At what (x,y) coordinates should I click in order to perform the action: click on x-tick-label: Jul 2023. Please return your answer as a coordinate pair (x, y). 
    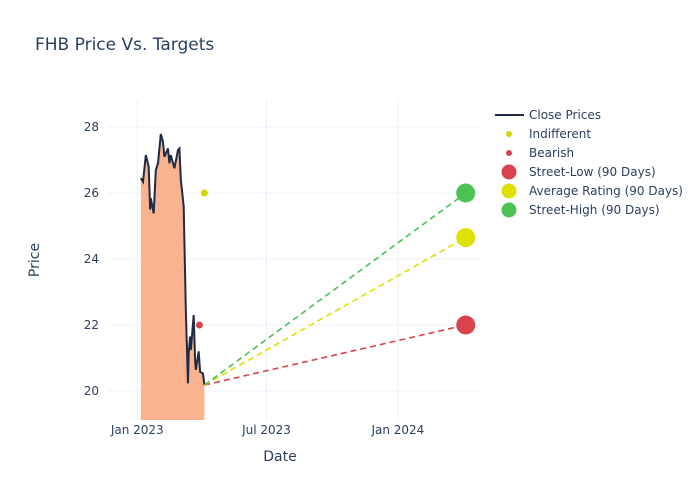
    Looking at the image, I should click on (266, 430).